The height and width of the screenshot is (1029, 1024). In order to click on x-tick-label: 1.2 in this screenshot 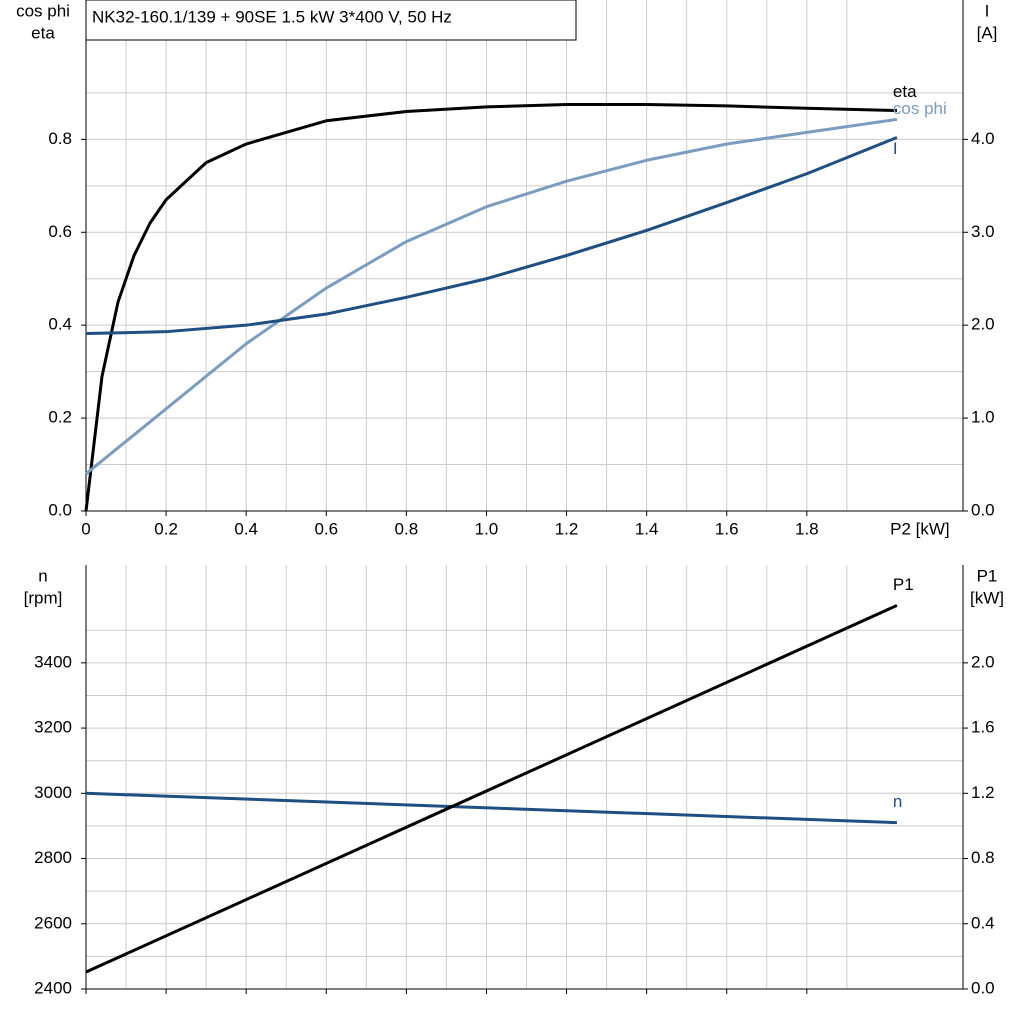, I will do `click(567, 528)`.